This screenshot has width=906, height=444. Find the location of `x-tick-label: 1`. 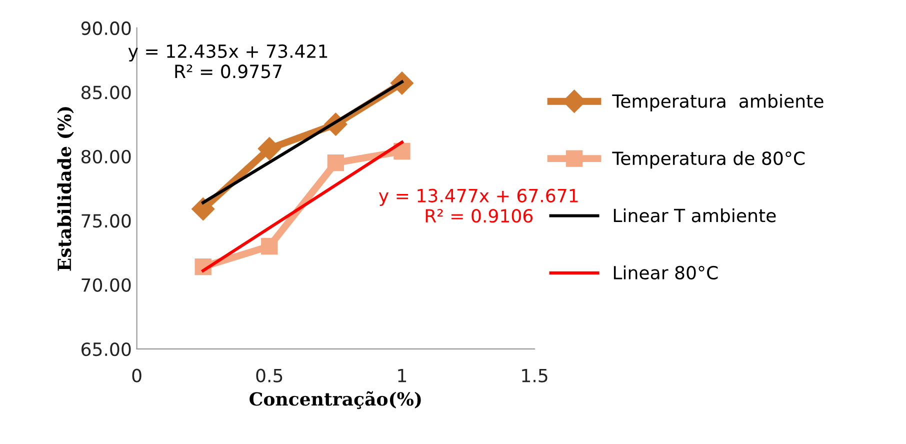

x-tick-label: 1 is located at coordinates (402, 375).